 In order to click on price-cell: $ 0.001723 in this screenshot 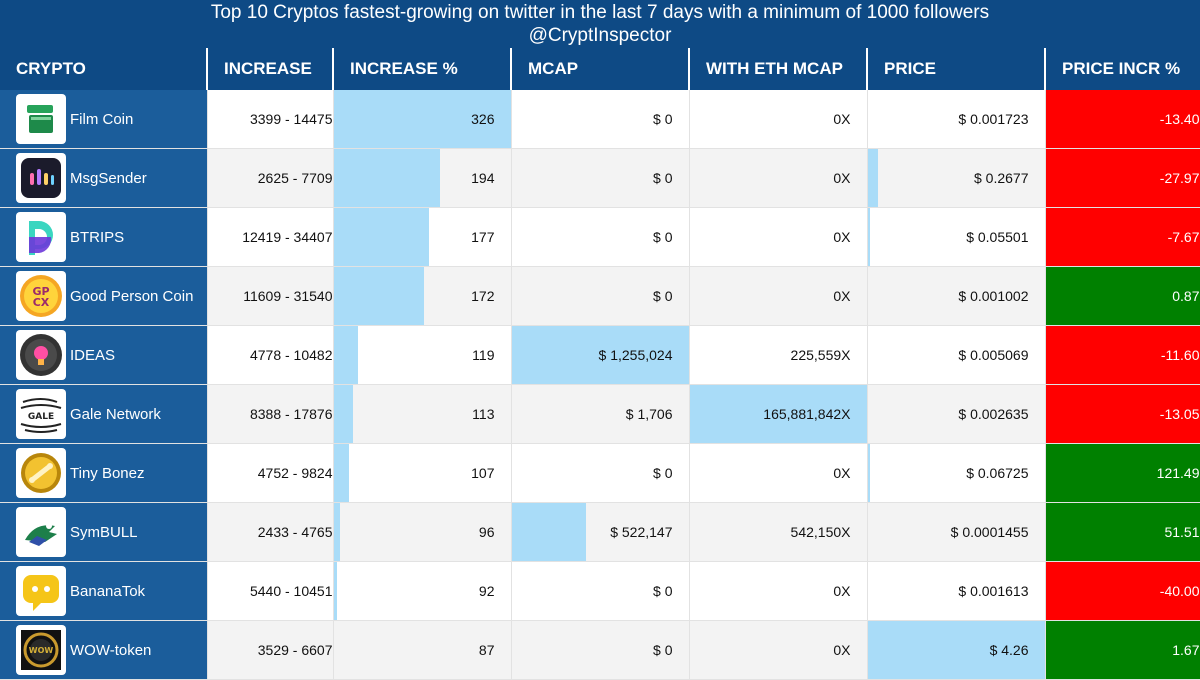, I will do `click(956, 119)`.